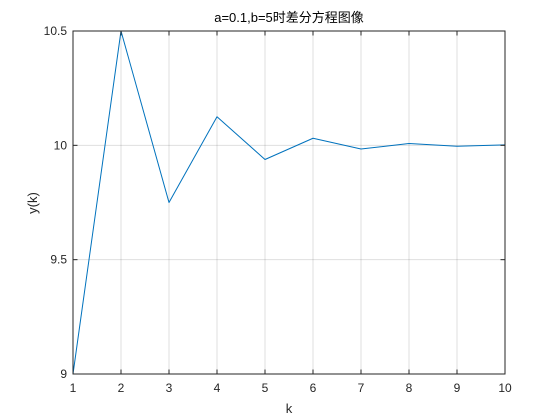  What do you see at coordinates (217, 388) in the screenshot?
I see `x-tick-label-3: 4` at bounding box center [217, 388].